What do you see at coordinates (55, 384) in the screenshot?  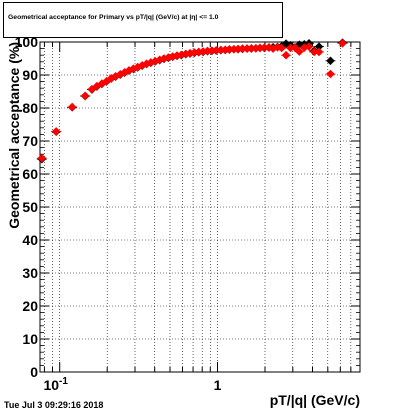 I see `x-tick-label: 10-1` at bounding box center [55, 384].